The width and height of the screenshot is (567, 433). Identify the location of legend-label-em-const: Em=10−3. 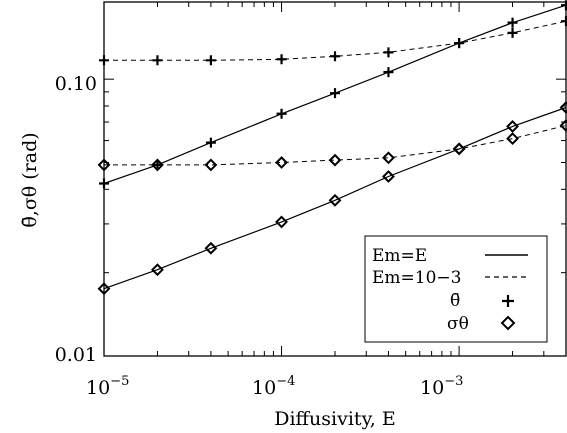
(416, 278).